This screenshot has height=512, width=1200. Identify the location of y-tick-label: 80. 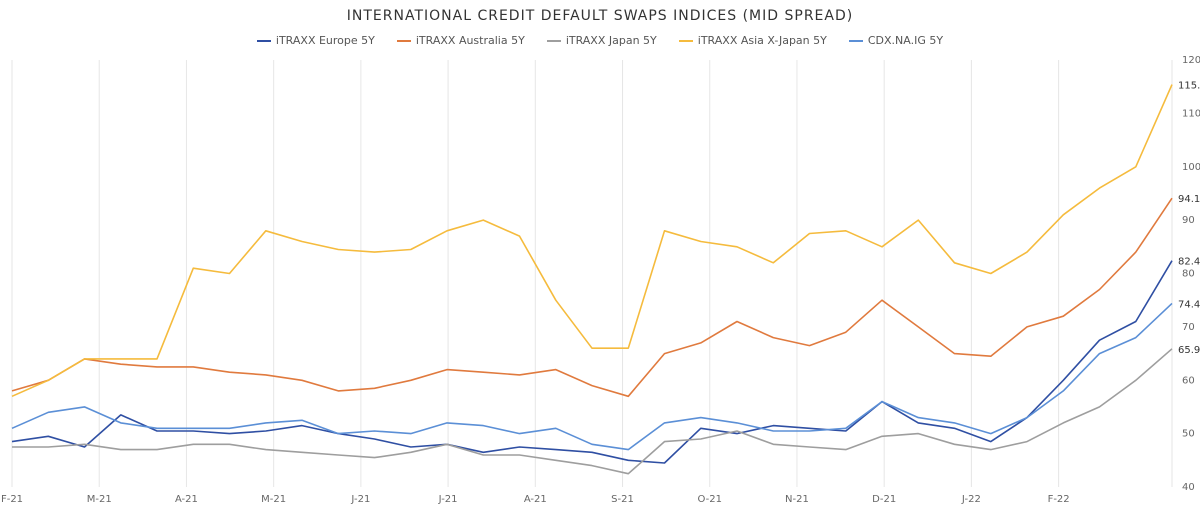
(1188, 274).